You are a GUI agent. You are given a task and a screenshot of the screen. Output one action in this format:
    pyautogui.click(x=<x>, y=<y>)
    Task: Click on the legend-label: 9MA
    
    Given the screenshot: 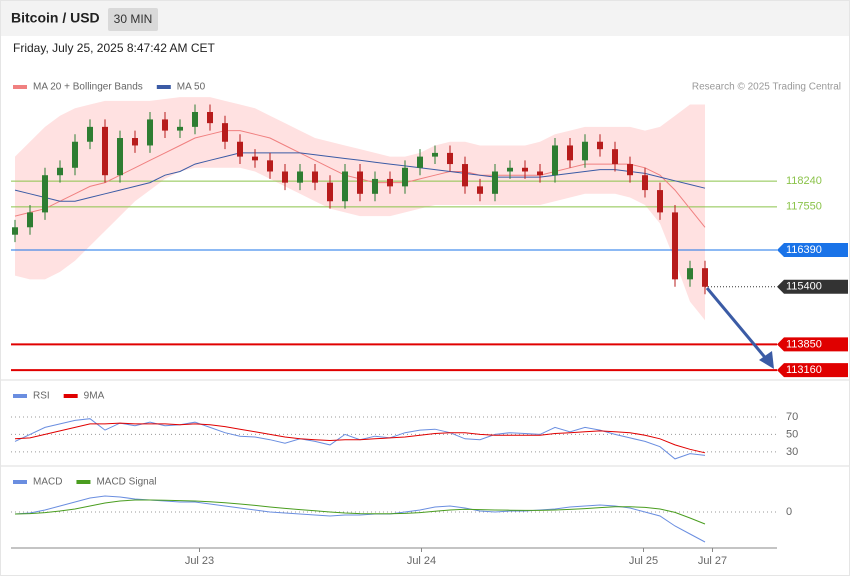 What is the action you would take?
    pyautogui.click(x=94, y=396)
    